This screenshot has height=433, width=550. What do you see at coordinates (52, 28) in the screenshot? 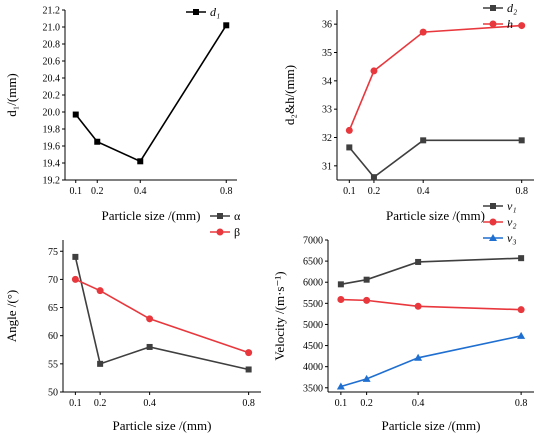
I see `y-tick-label: 21.0` at bounding box center [52, 28].